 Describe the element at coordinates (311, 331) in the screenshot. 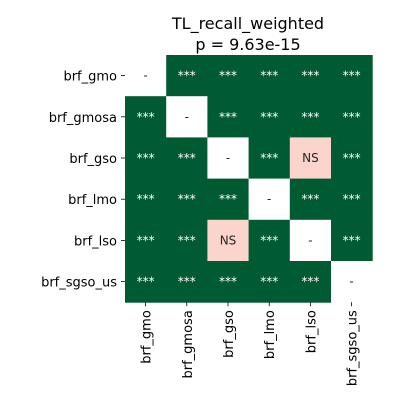

I see `x-tick-label: brf_lso` at that location.